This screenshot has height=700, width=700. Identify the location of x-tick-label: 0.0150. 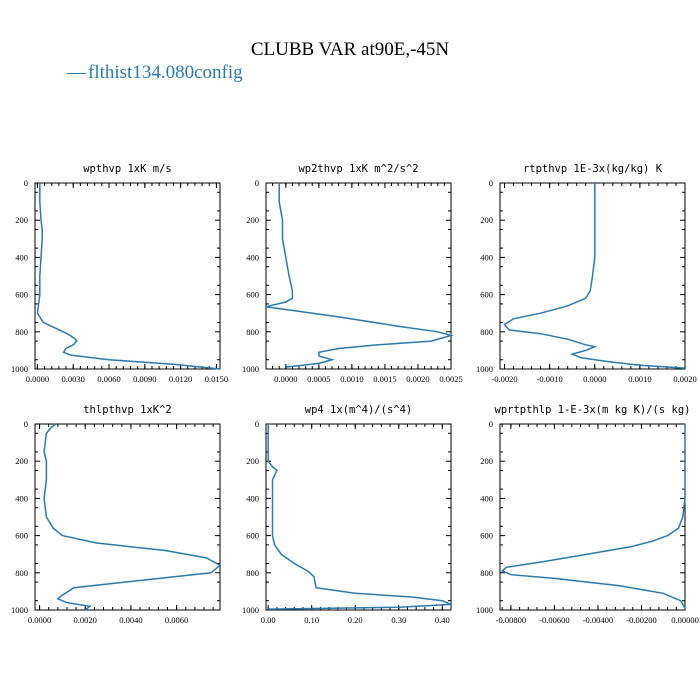
(216, 379).